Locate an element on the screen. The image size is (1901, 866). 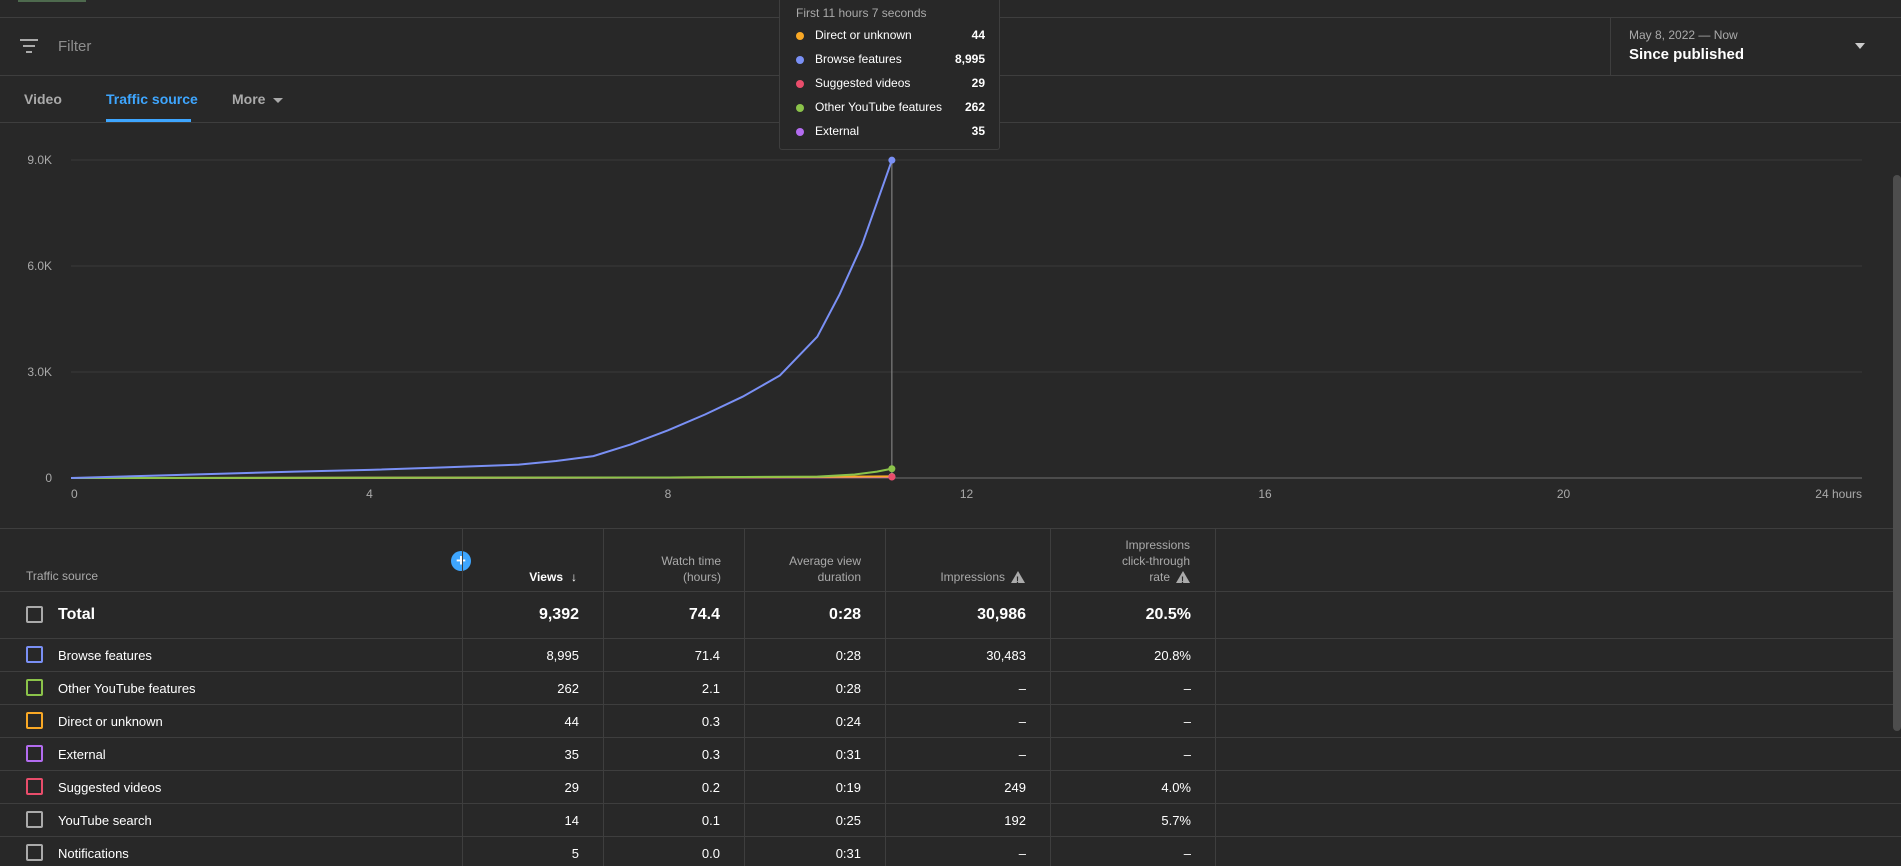
tooltip-value: 35 is located at coordinates (978, 131).